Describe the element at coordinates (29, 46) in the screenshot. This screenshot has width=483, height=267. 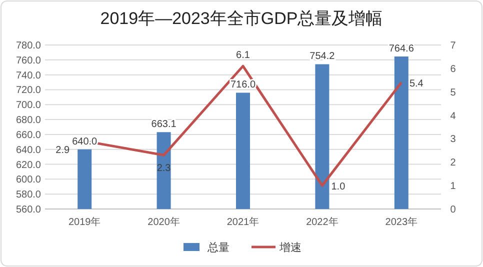
I see `y-tick-label: 780.0` at that location.